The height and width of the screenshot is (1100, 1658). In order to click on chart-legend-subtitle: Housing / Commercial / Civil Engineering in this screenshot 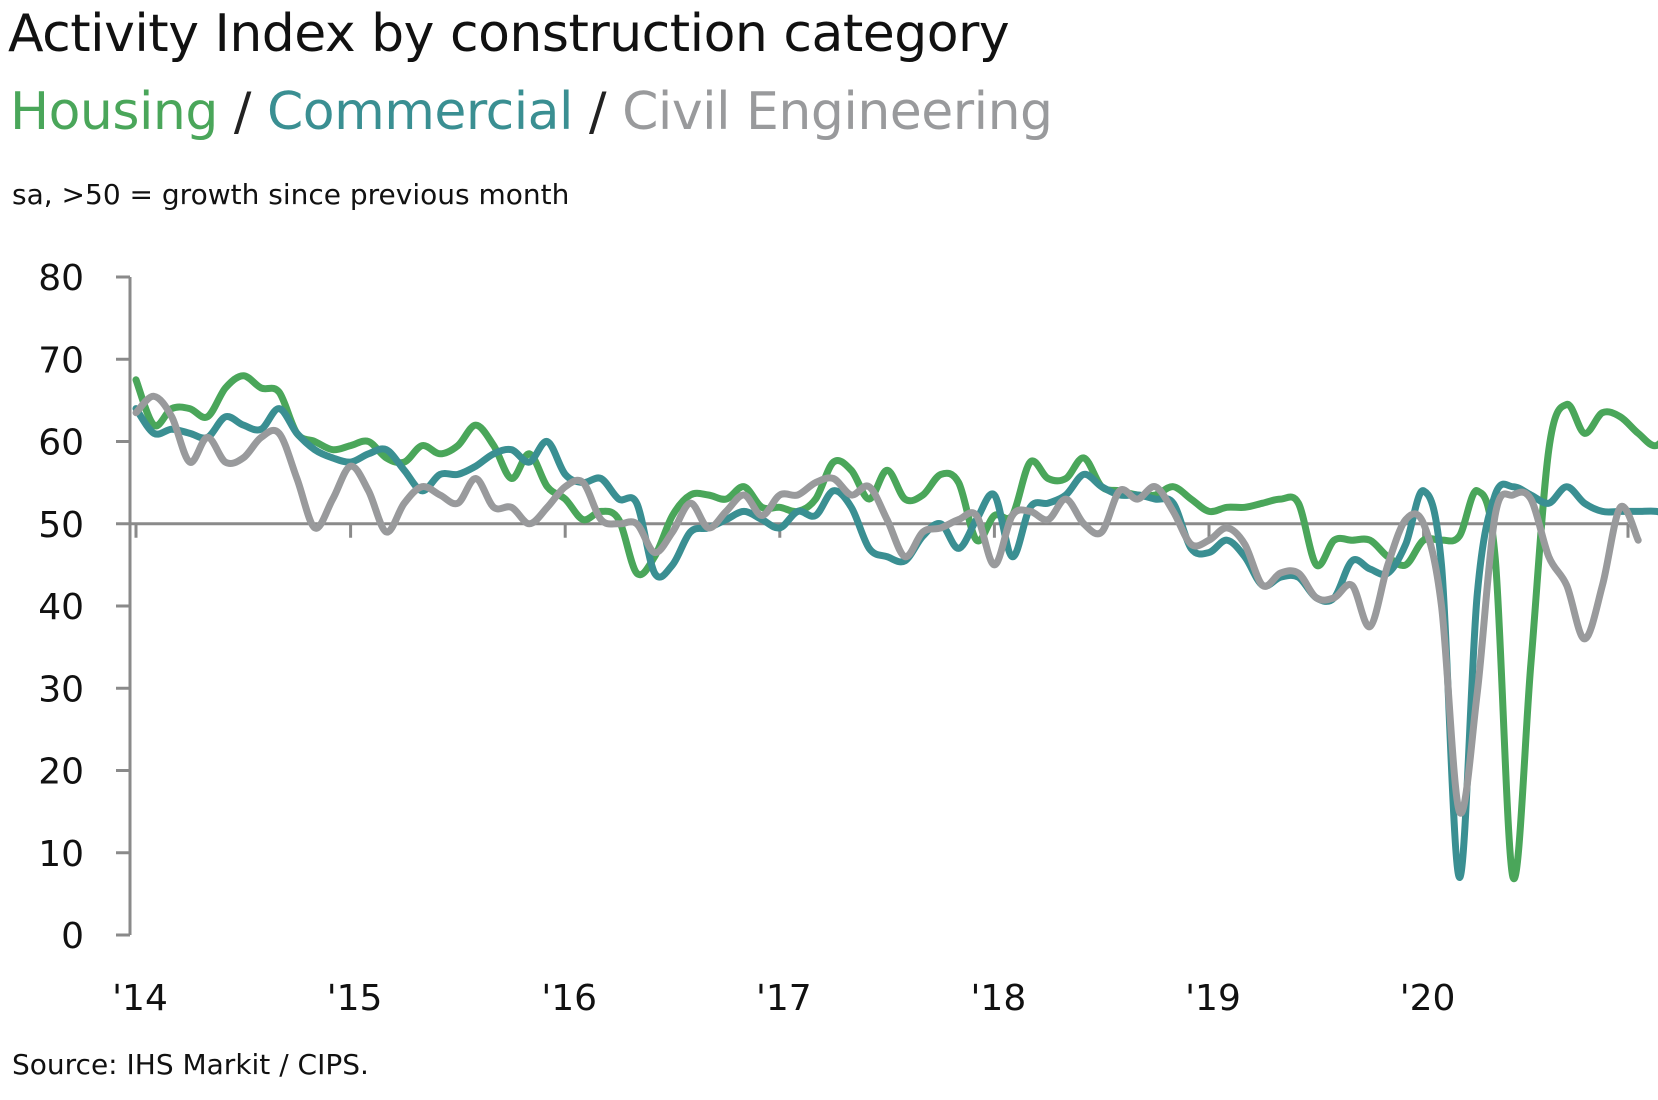, I will do `click(531, 112)`.